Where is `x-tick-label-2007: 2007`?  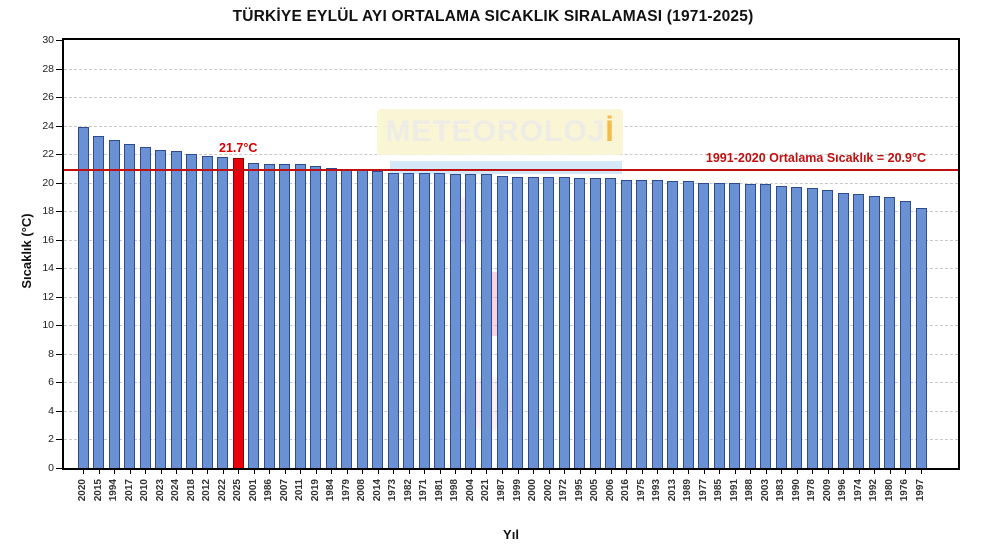
x-tick-label-2007: 2007 is located at coordinates (284, 490).